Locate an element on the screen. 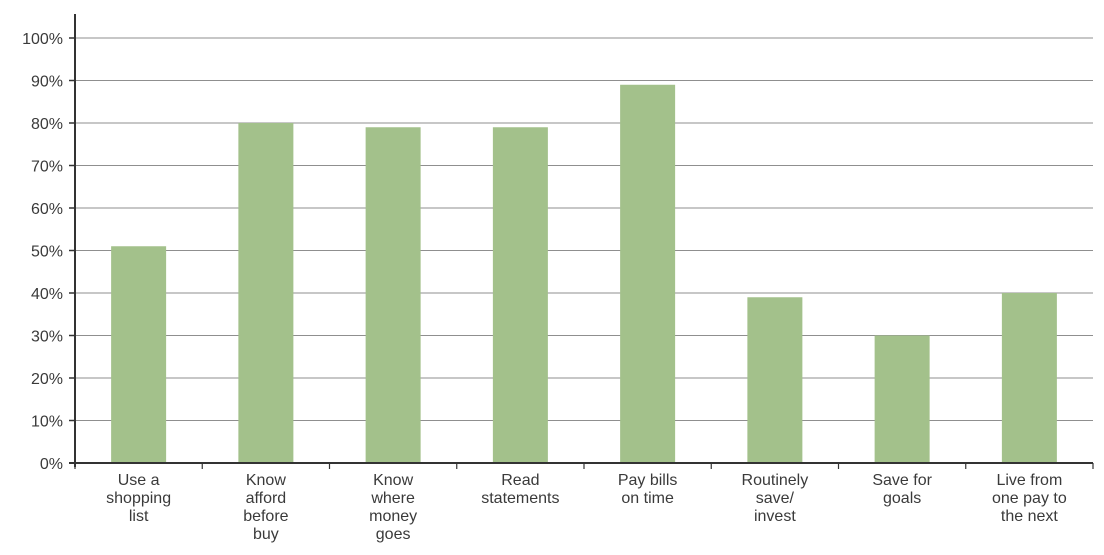 Image resolution: width=1104 pixels, height=555 pixels. x-category-label-line: buy is located at coordinates (266, 534).